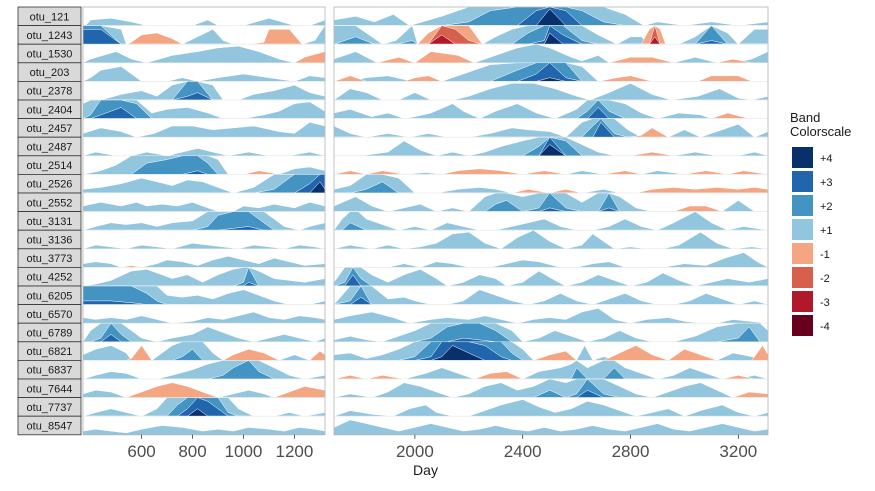  I want to click on strip-otu_3131: otu_3131, so click(49, 221).